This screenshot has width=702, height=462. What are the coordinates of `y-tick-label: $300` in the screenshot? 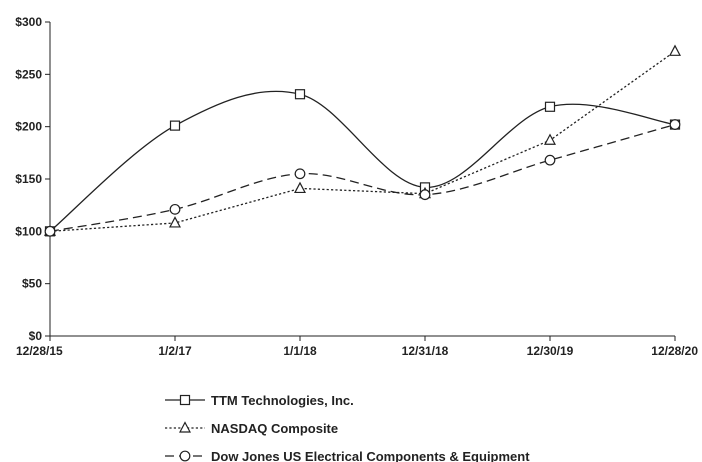 It's located at (28, 22).